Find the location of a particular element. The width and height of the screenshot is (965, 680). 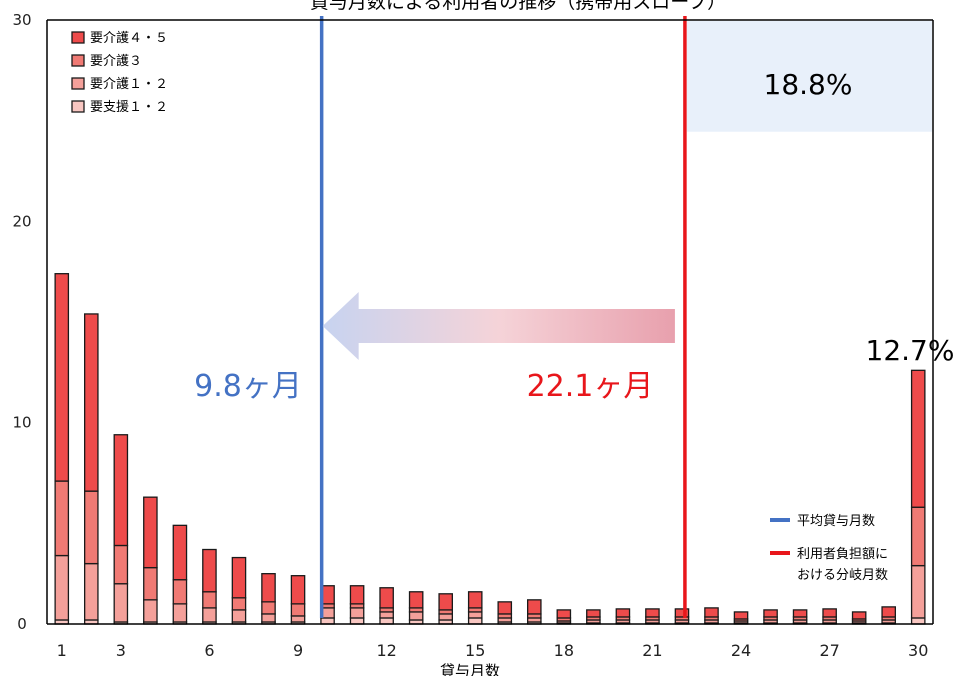

x-tick-label: 6 is located at coordinates (209, 650).